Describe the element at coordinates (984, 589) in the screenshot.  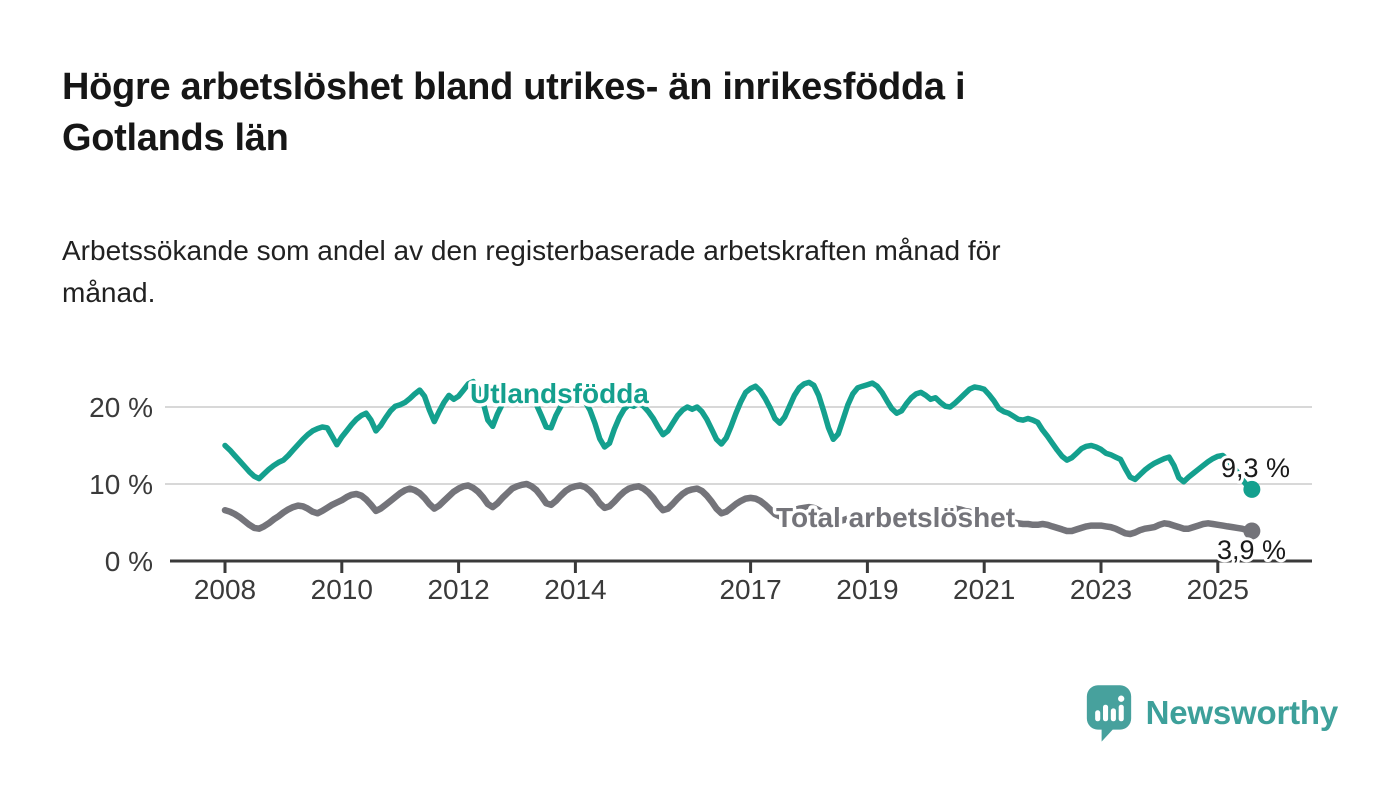
I see `x-tick-label-2021: 2021` at that location.